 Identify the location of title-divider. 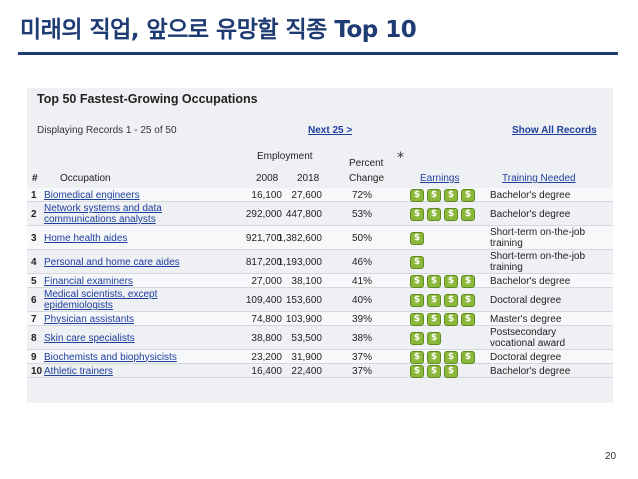
(318, 53).